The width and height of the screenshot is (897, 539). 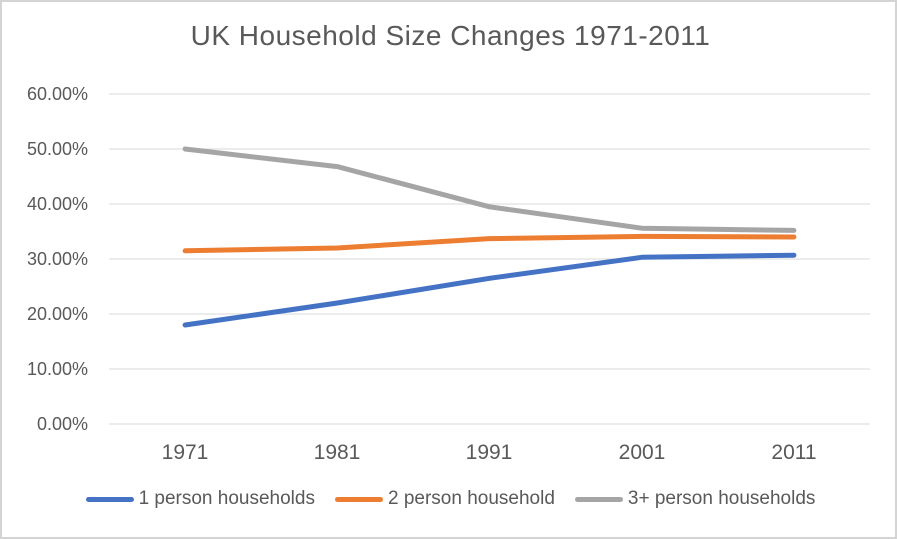 What do you see at coordinates (471, 498) in the screenshot?
I see `legend-label: 2 person household` at bounding box center [471, 498].